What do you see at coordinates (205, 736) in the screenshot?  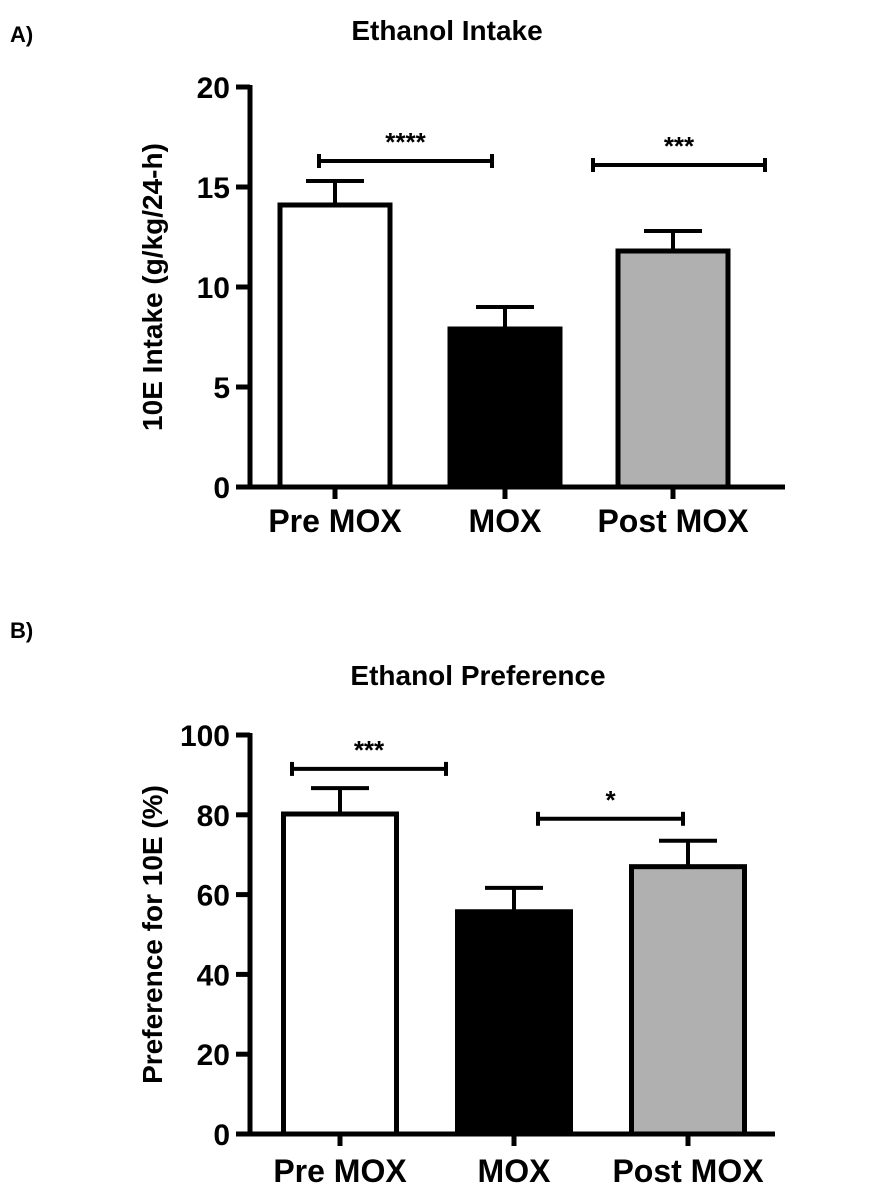 I see `y-tick-label: 100` at bounding box center [205, 736].